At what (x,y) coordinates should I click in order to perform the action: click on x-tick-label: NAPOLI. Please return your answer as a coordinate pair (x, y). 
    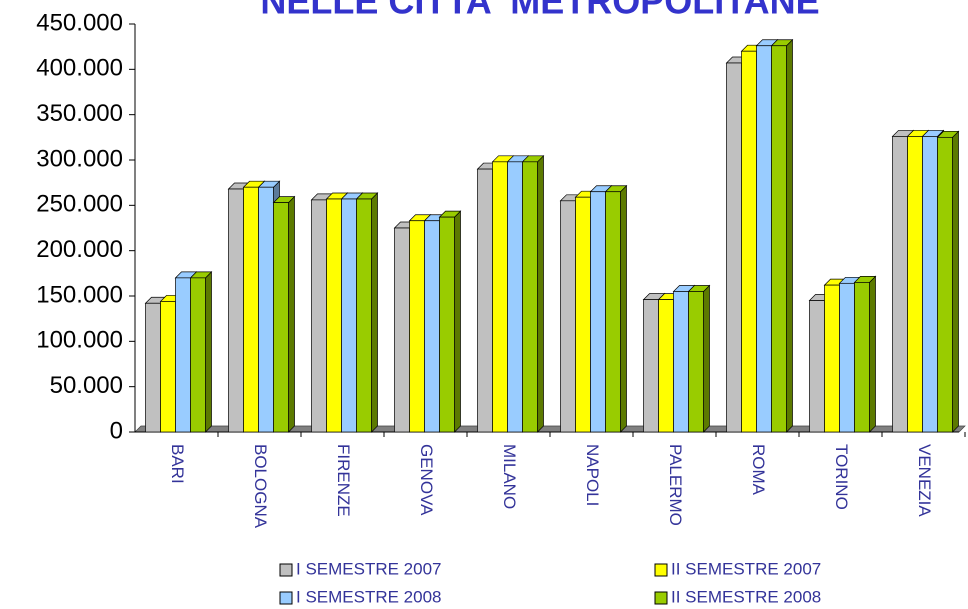
    Looking at the image, I should click on (592, 475).